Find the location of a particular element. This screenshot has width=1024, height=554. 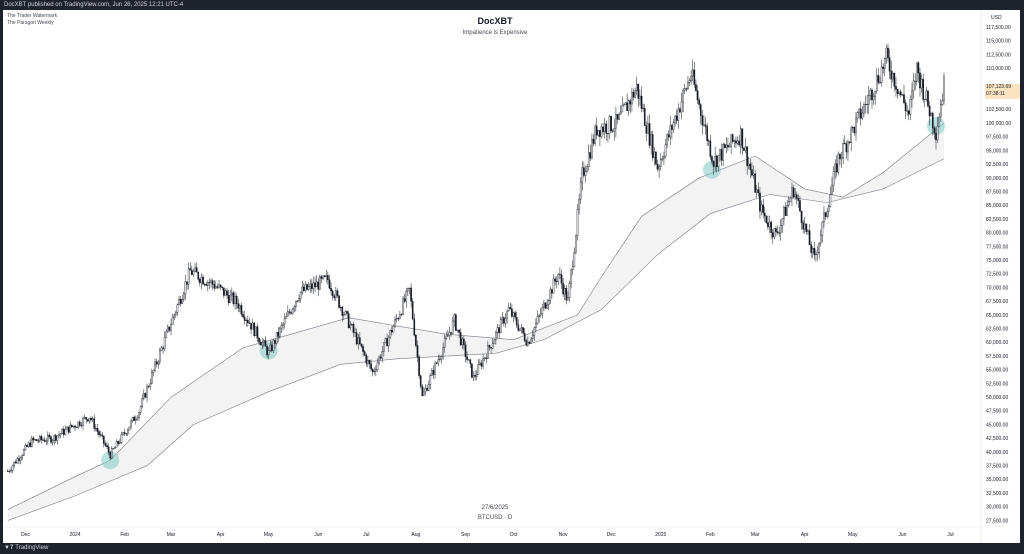

price-tick-label: 82,500.00 is located at coordinates (997, 220).